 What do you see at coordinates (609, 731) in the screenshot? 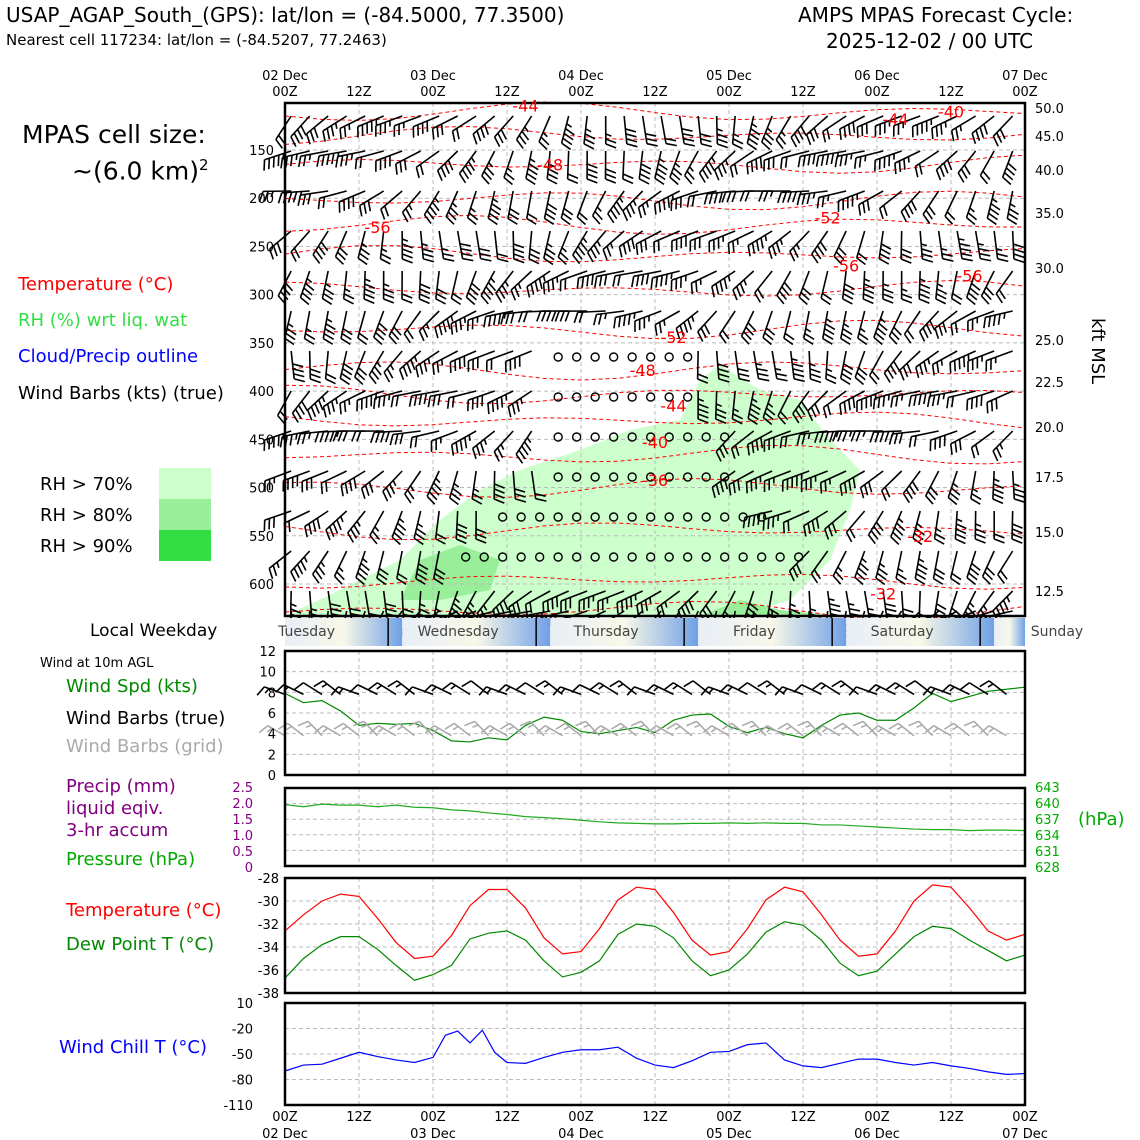
I see `grid-wind-barb-staff` at bounding box center [609, 731].